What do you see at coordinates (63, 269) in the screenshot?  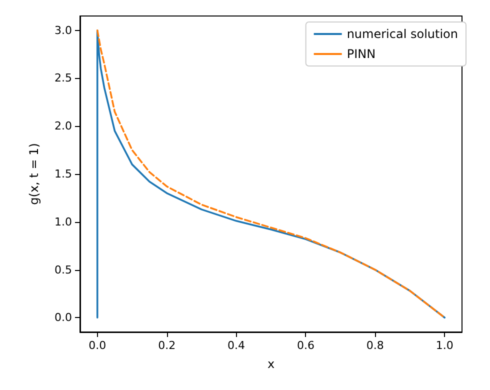 I see `y-tick-label: 0.5` at bounding box center [63, 269].